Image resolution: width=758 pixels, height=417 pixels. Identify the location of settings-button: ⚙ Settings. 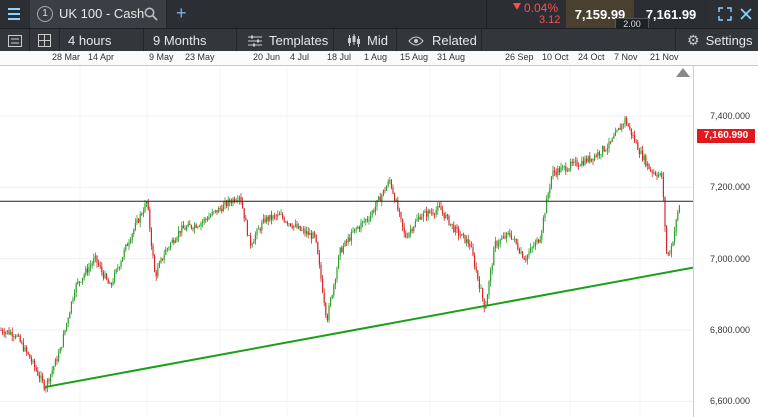
(716, 40).